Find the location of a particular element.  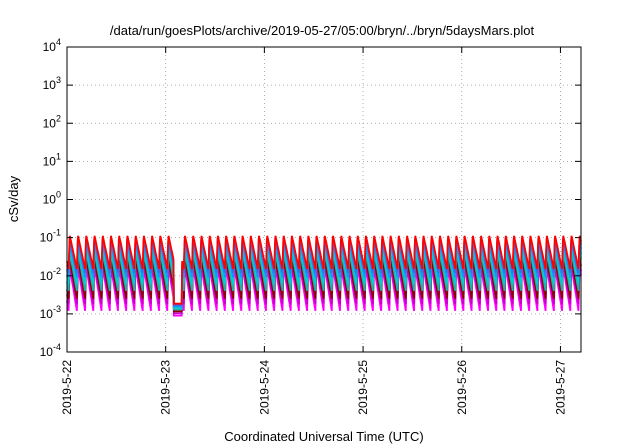

y-axis-label: cSv/day is located at coordinates (13, 198).